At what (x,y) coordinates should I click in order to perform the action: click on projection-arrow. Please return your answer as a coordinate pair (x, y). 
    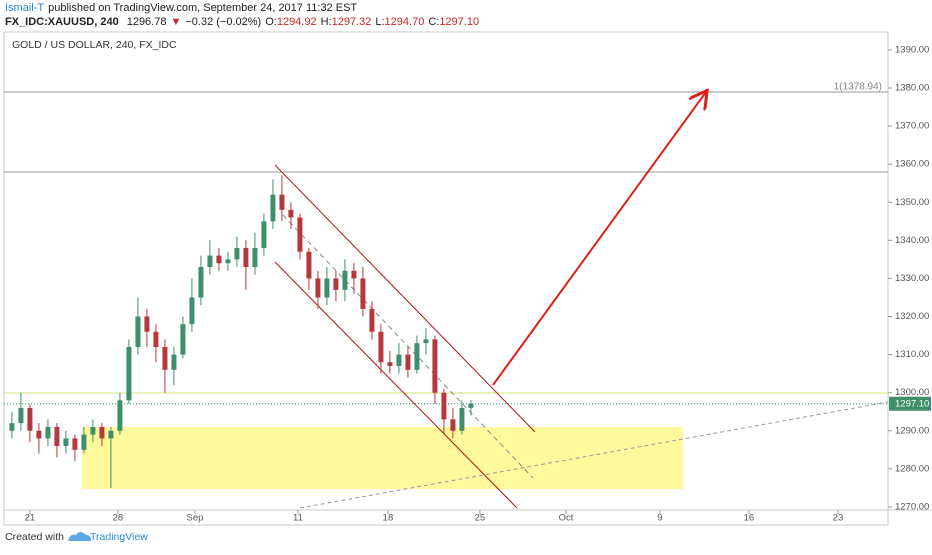
    Looking at the image, I should click on (599, 239).